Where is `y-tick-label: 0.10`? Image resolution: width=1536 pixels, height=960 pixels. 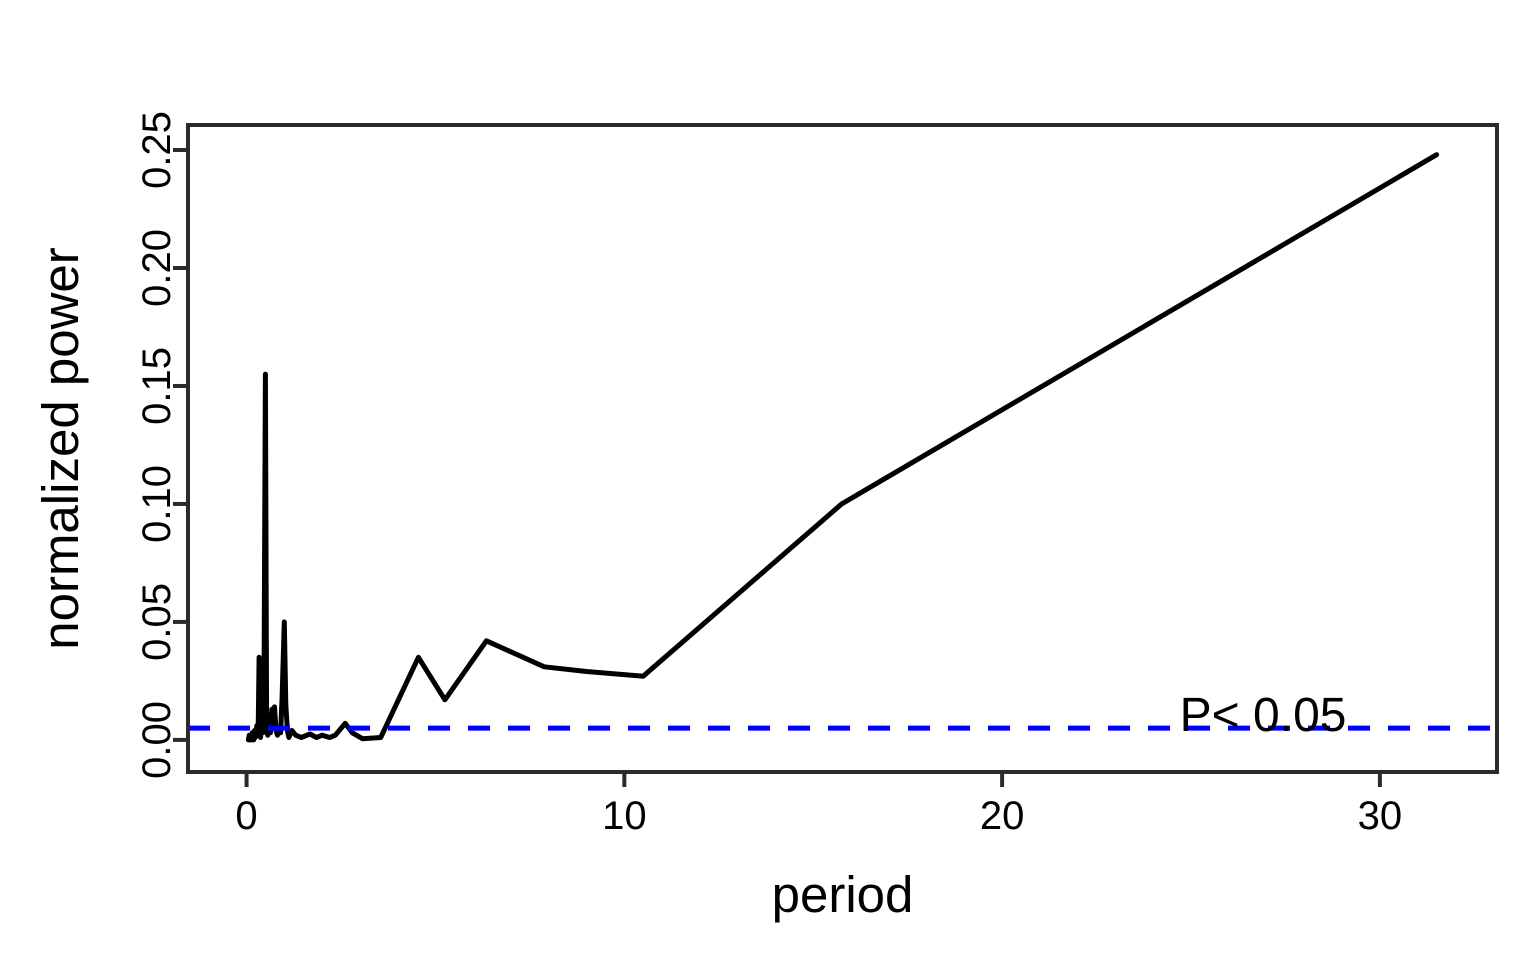
y-tick-label: 0.10 is located at coordinates (157, 504).